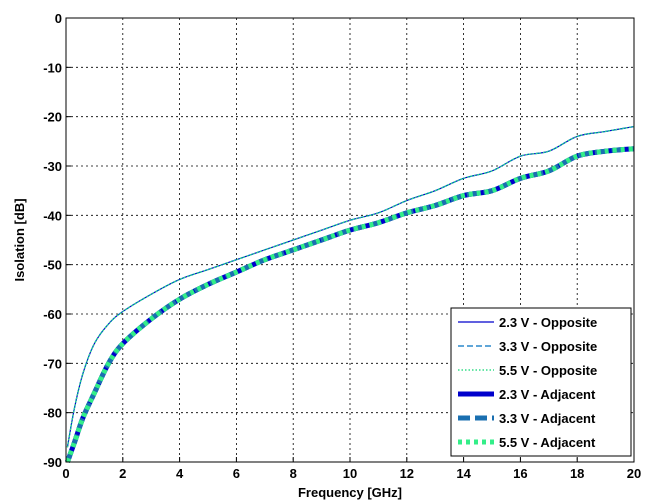  Describe the element at coordinates (52, 314) in the screenshot. I see `y-tick-label: -60` at that location.